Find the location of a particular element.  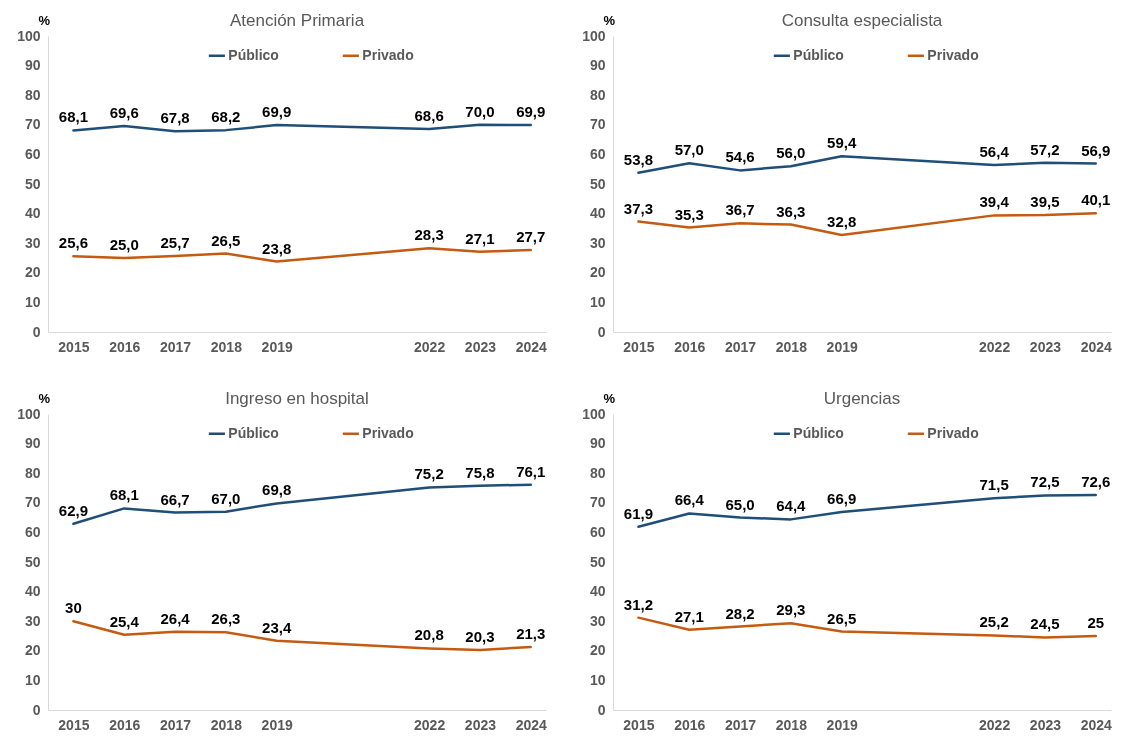

chart-title: Atención Primaria is located at coordinates (297, 20).